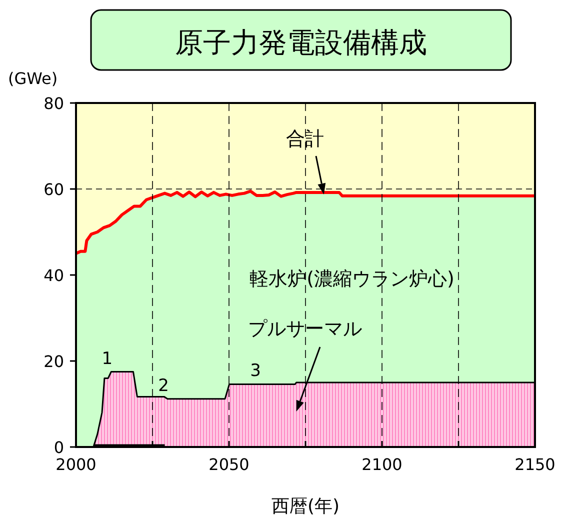 This screenshot has height=528, width=563. Describe the element at coordinates (163, 386) in the screenshot. I see `annotation: 2` at that location.